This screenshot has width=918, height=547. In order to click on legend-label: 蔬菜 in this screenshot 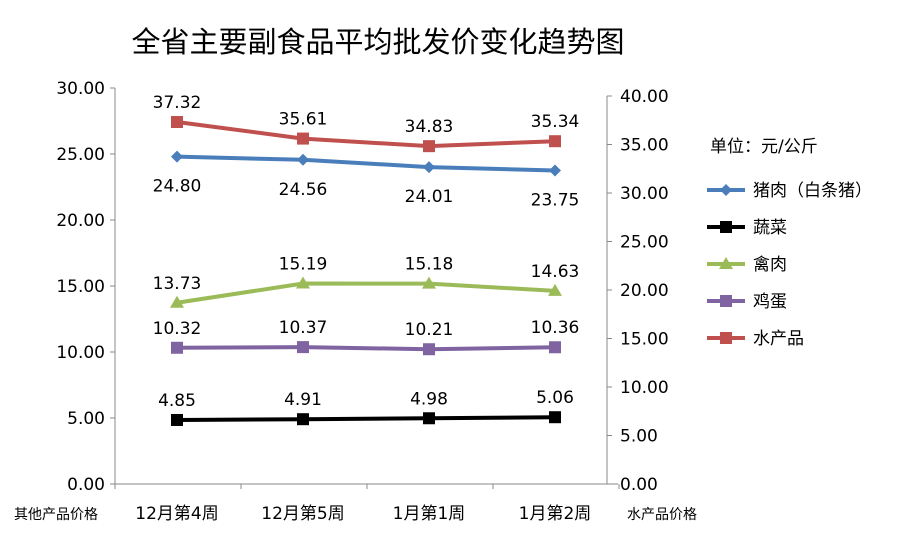, I will do `click(770, 228)`.